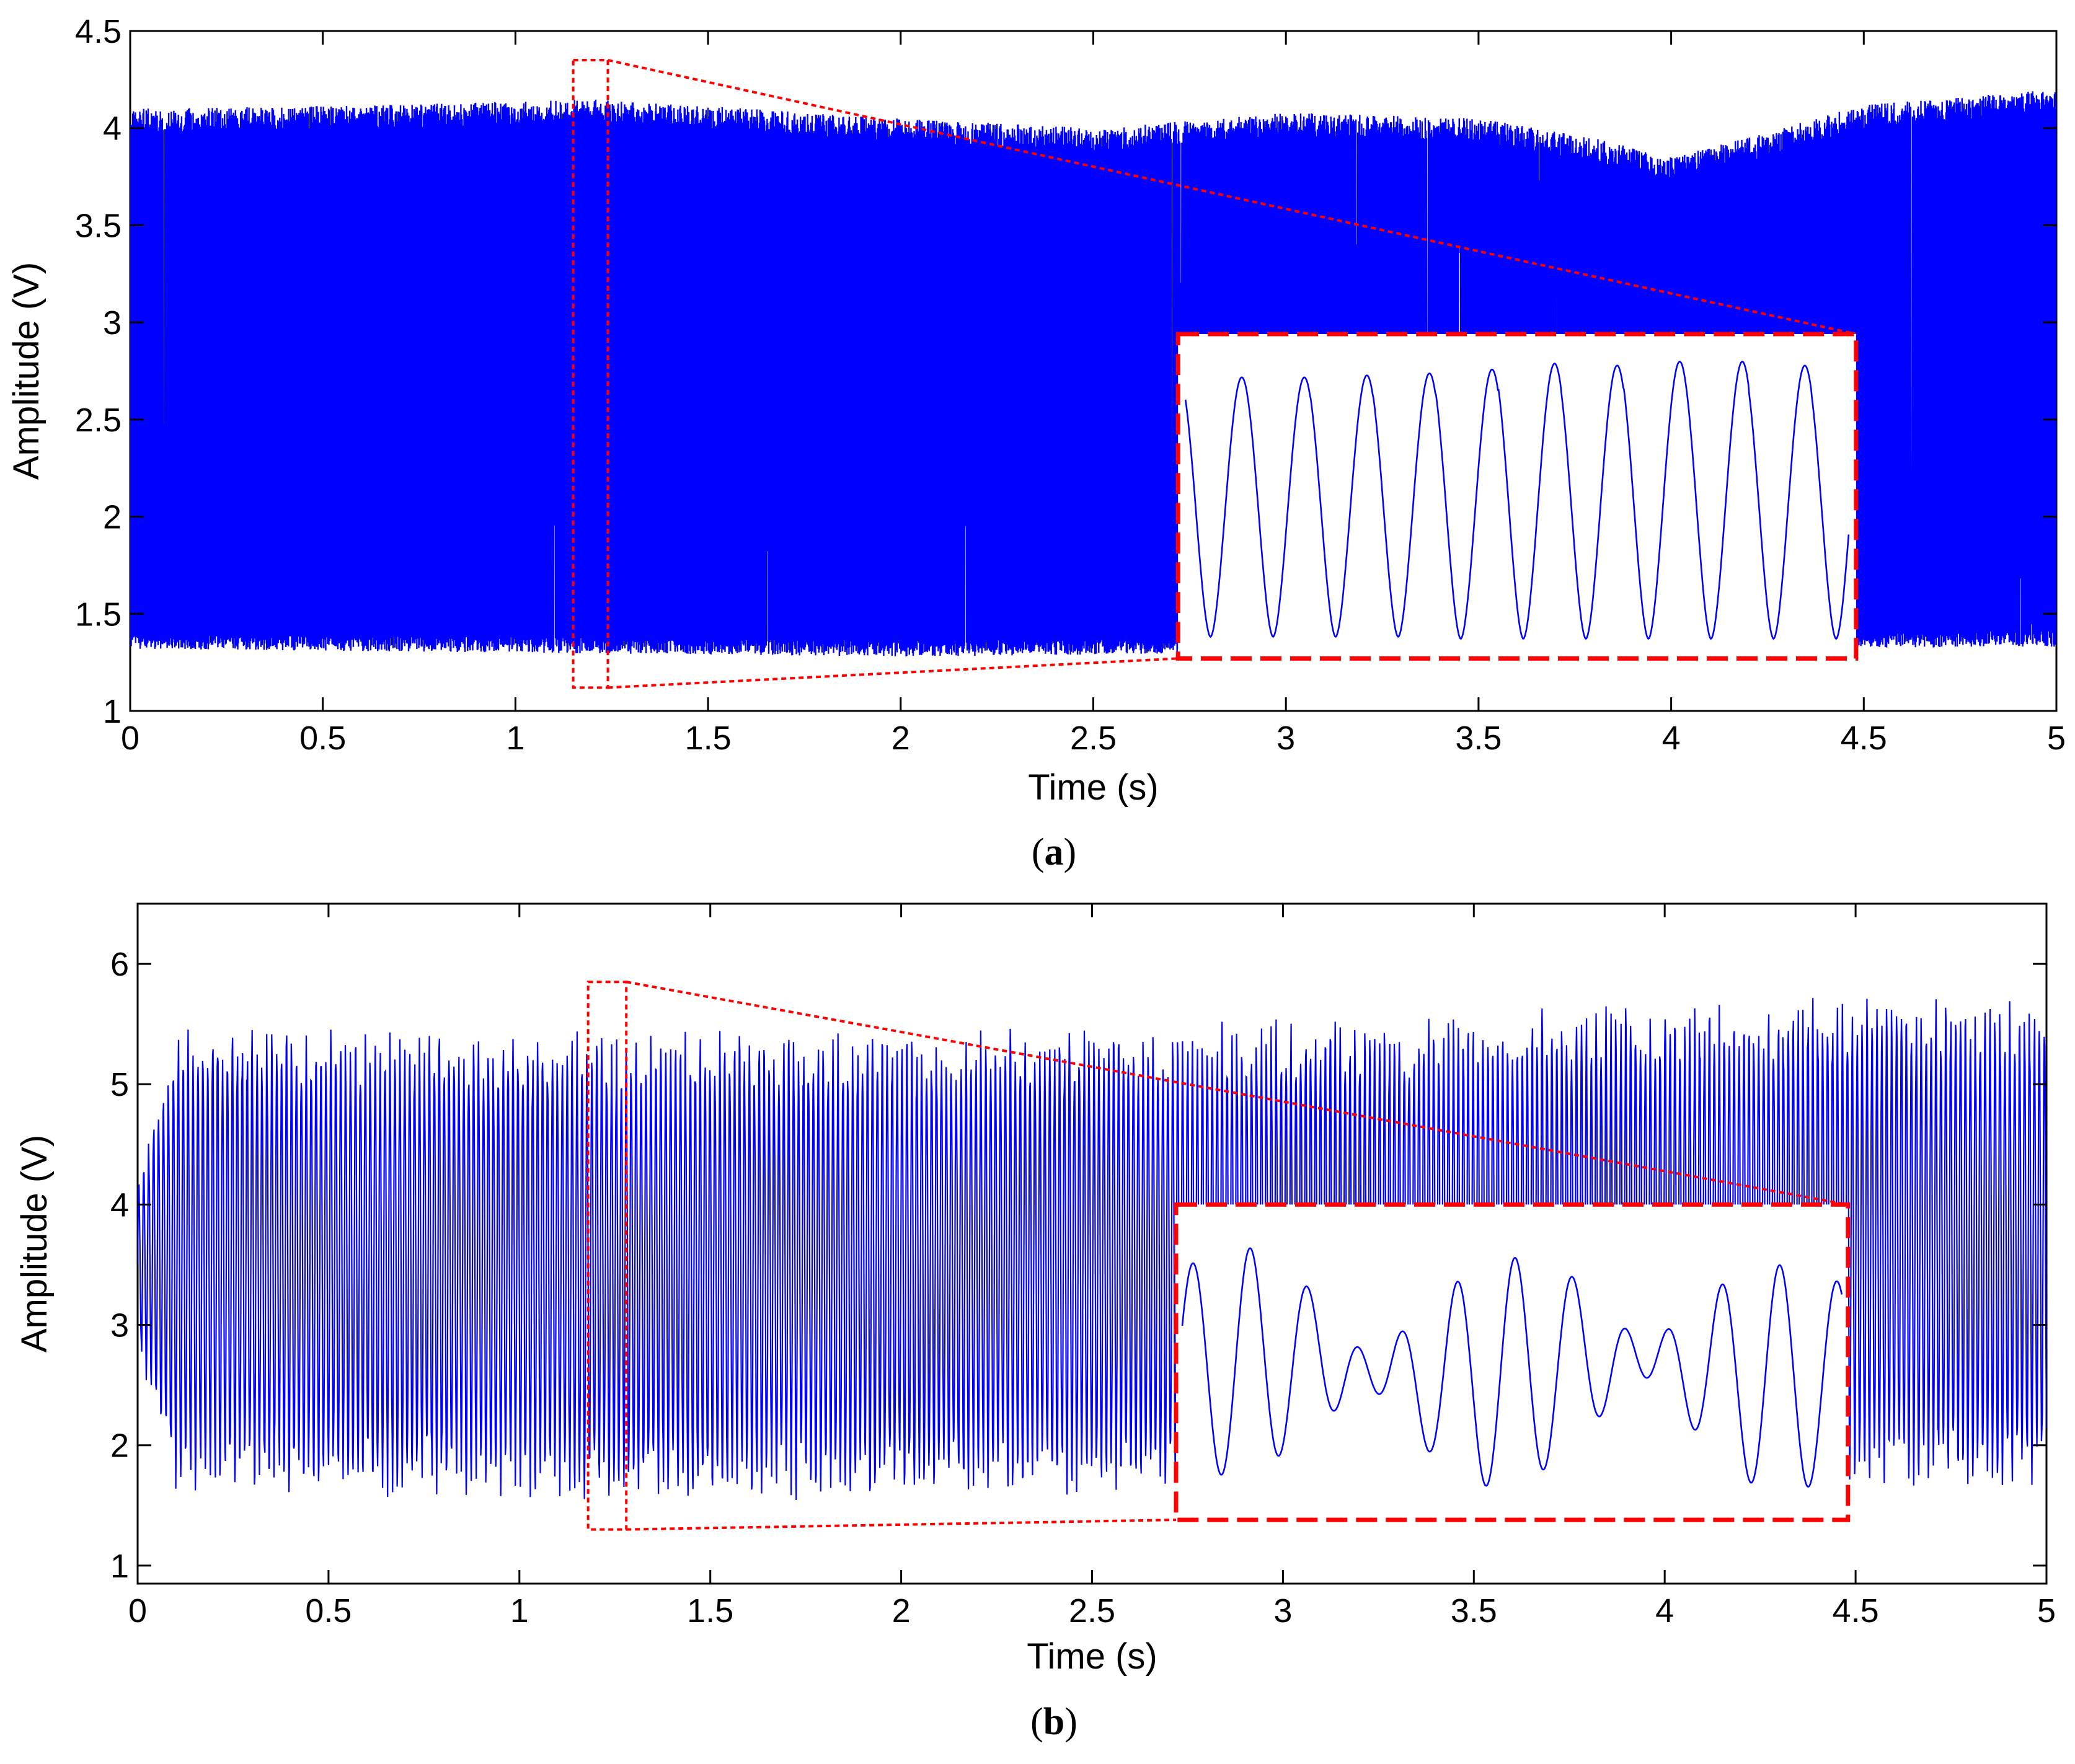 The width and height of the screenshot is (2075, 1764). Describe the element at coordinates (98, 31) in the screenshot. I see `y-tick-label: 4.5` at that location.